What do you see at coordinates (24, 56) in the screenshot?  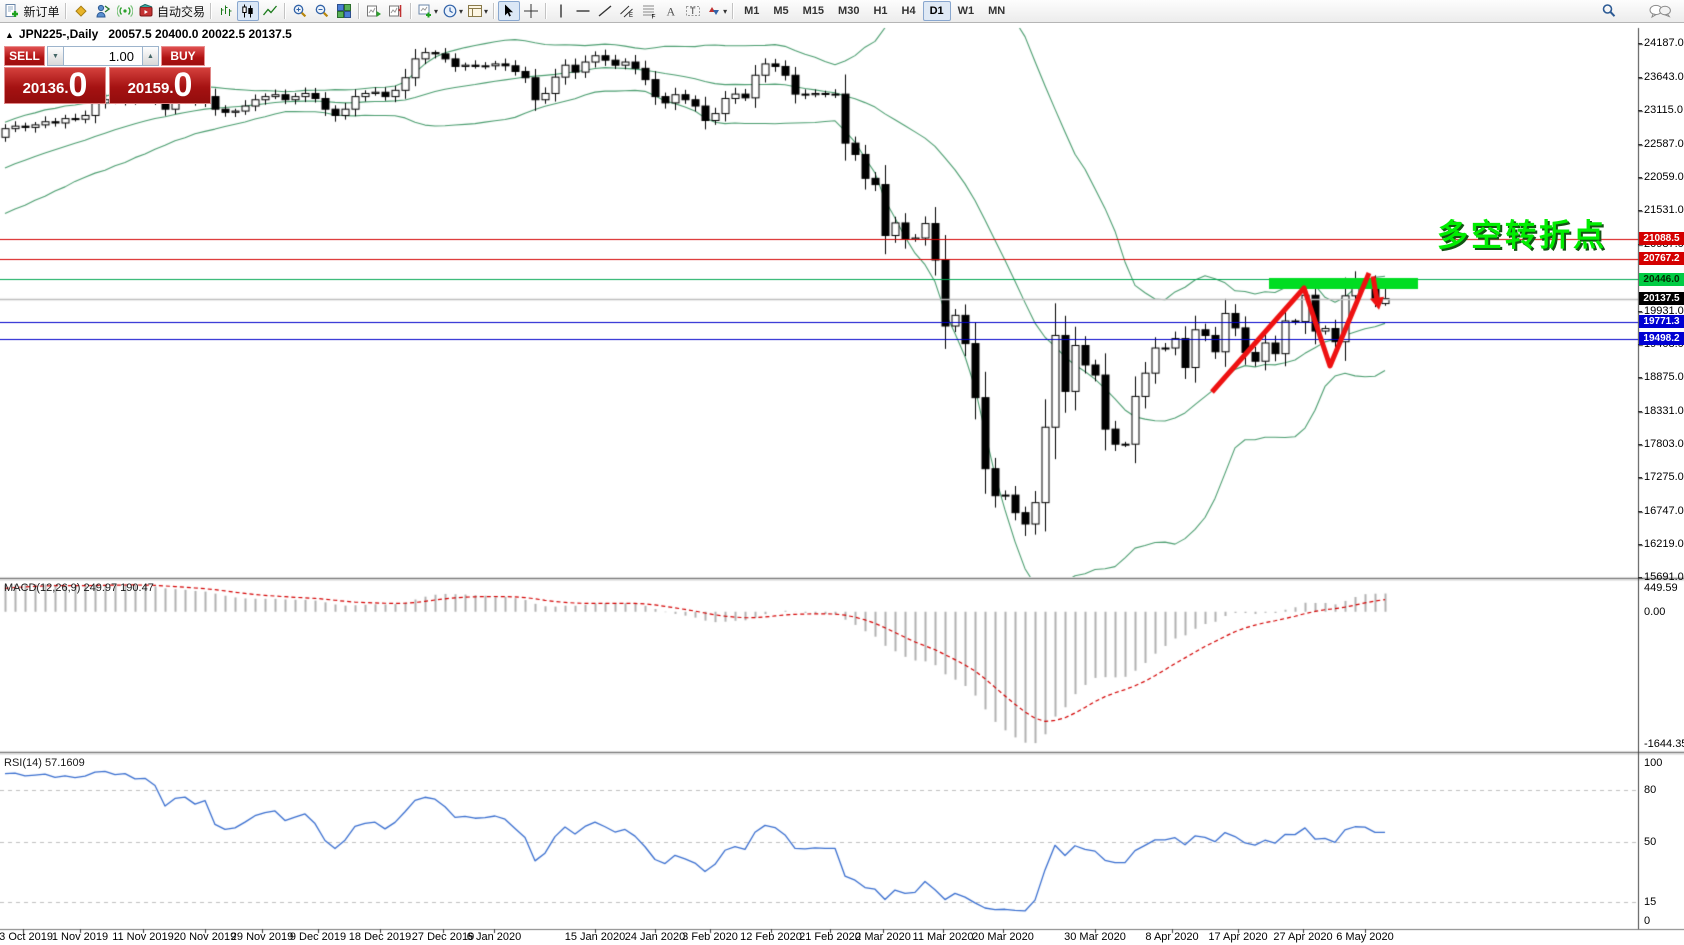 I see `sell-button: SELL` at bounding box center [24, 56].